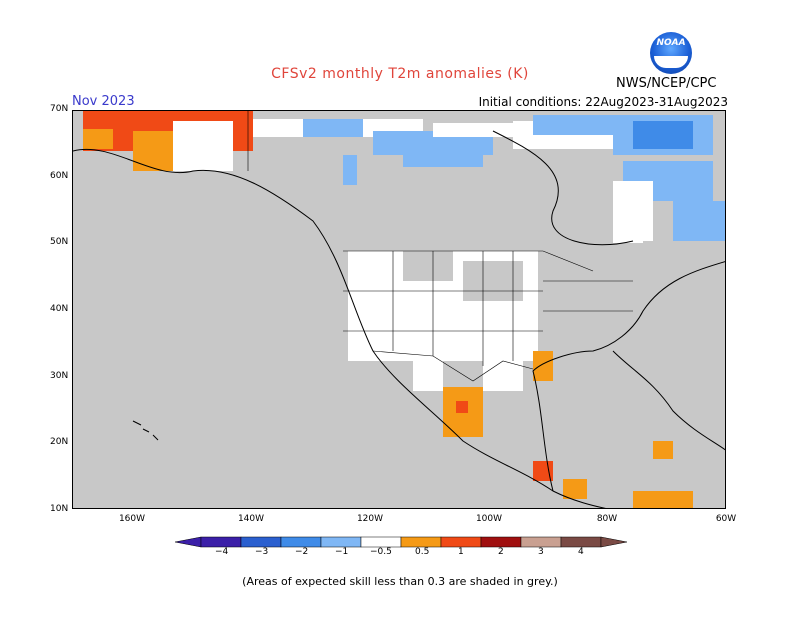 The image size is (800, 618). Describe the element at coordinates (59, 176) in the screenshot. I see `lat-label-60n: 60N` at that location.